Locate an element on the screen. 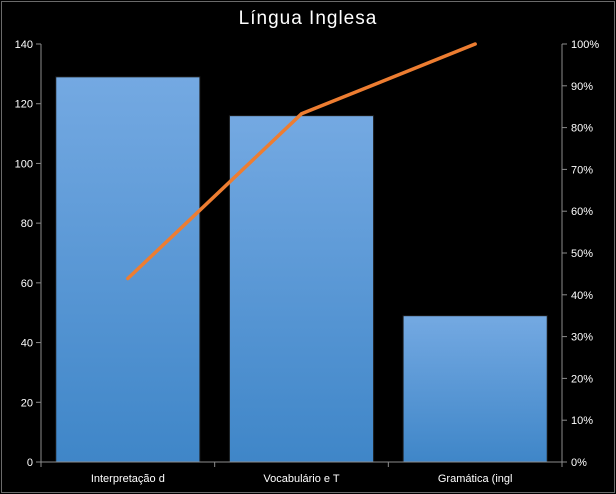  y2-tick-label-9: 90% is located at coordinates (582, 87).